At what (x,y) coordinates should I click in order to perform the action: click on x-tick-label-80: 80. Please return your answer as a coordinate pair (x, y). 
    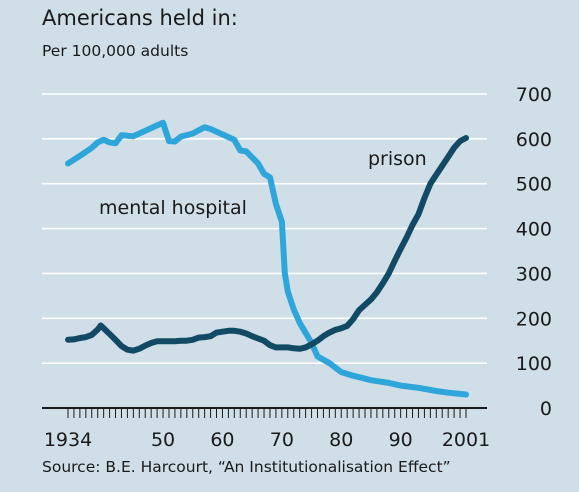
    Looking at the image, I should click on (341, 440).